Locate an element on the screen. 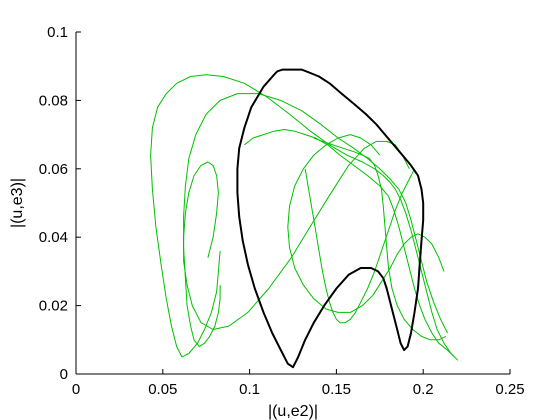 This screenshot has height=420, width=560. y-tick-label: 0.06 is located at coordinates (53, 169).